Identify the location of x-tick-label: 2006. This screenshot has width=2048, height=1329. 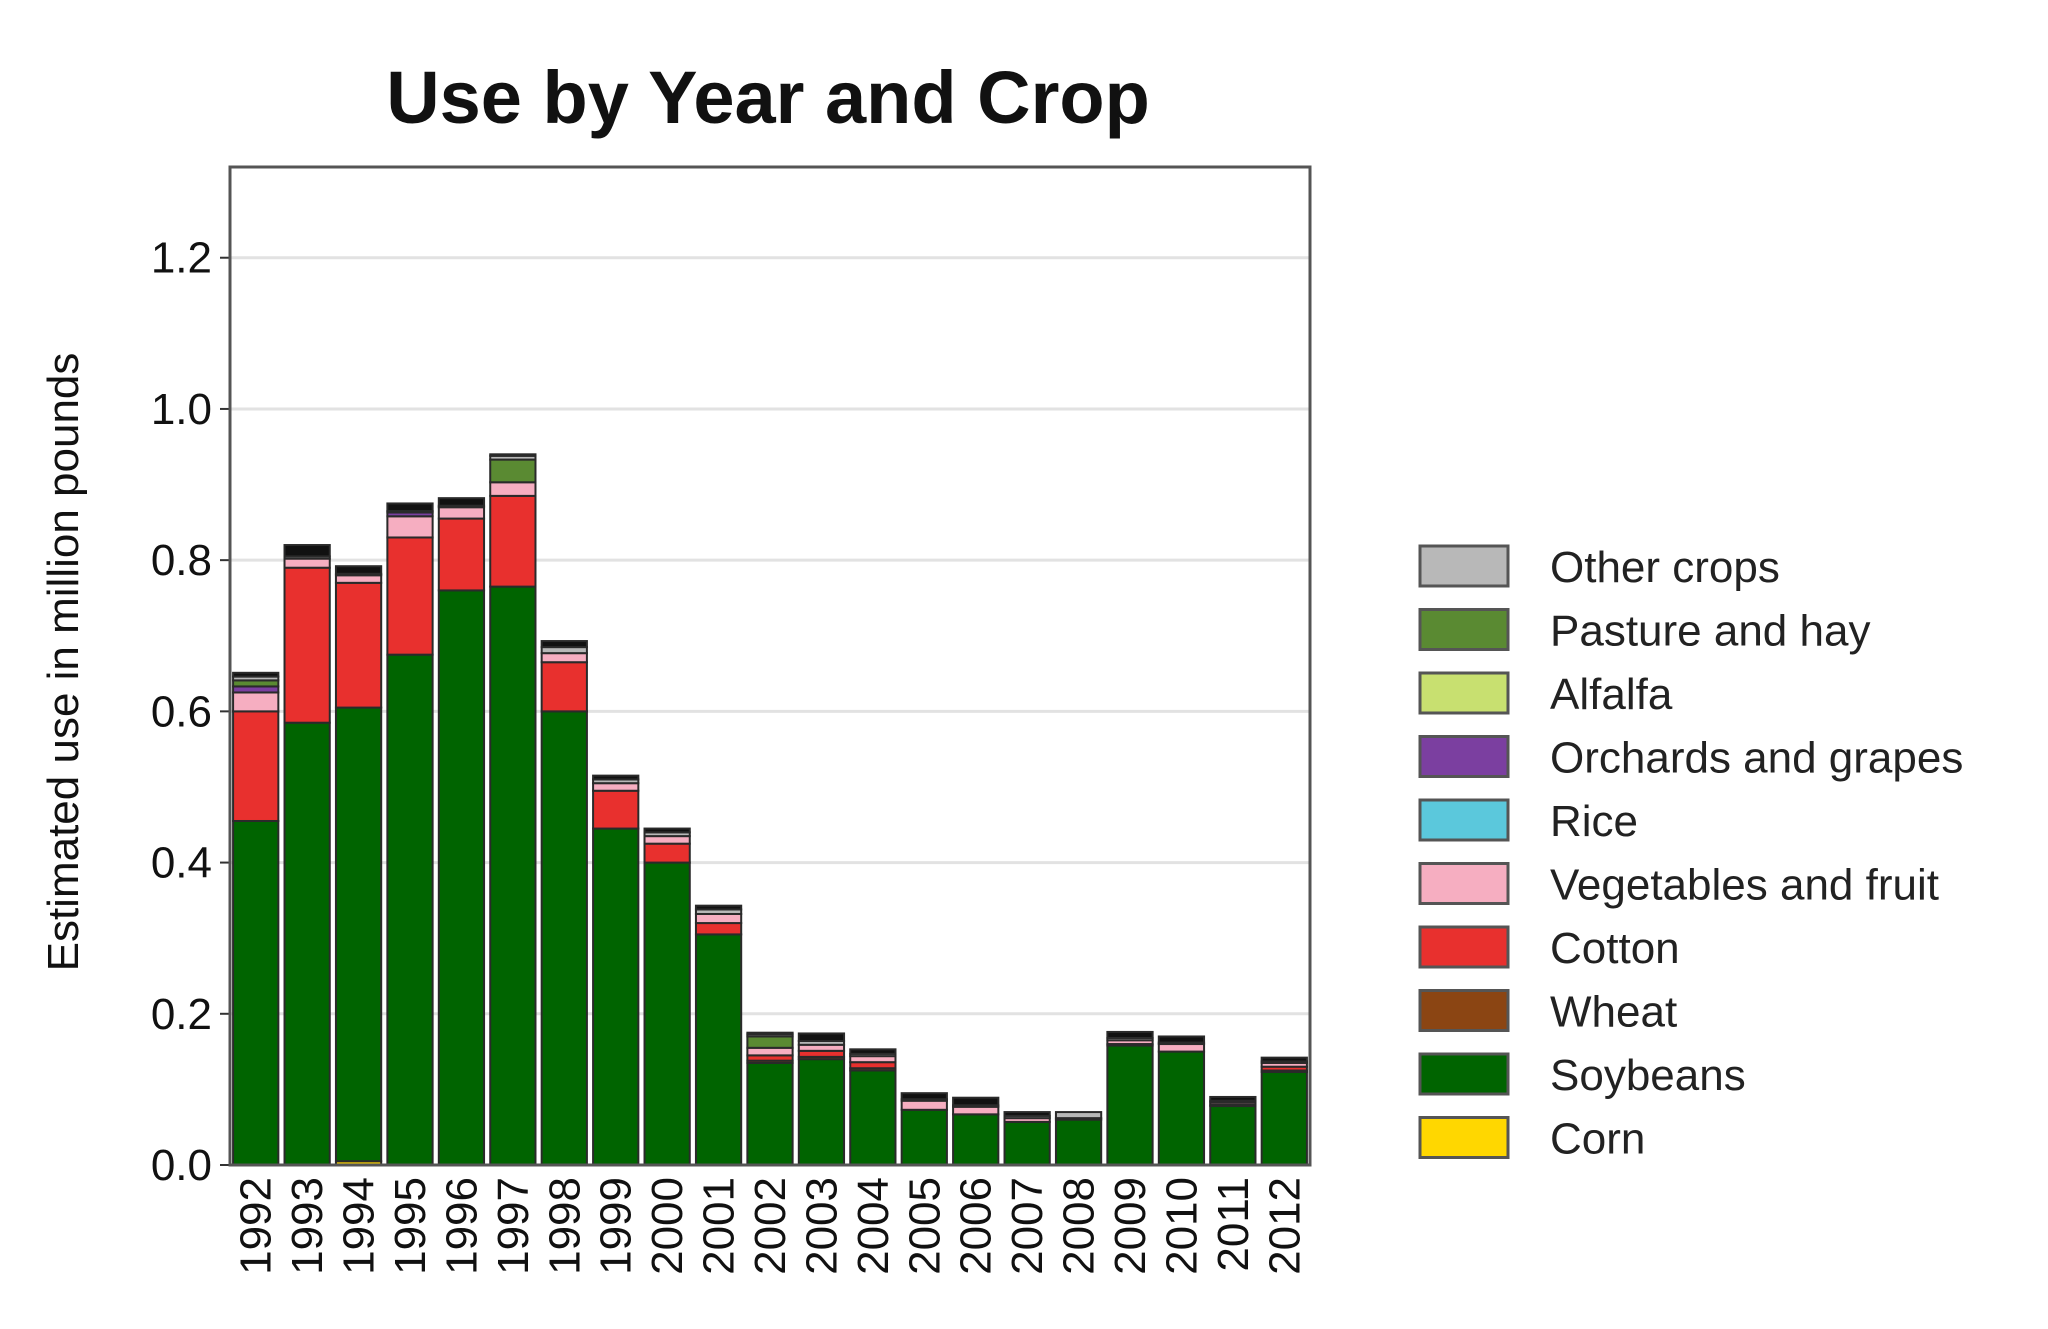
(976, 1226).